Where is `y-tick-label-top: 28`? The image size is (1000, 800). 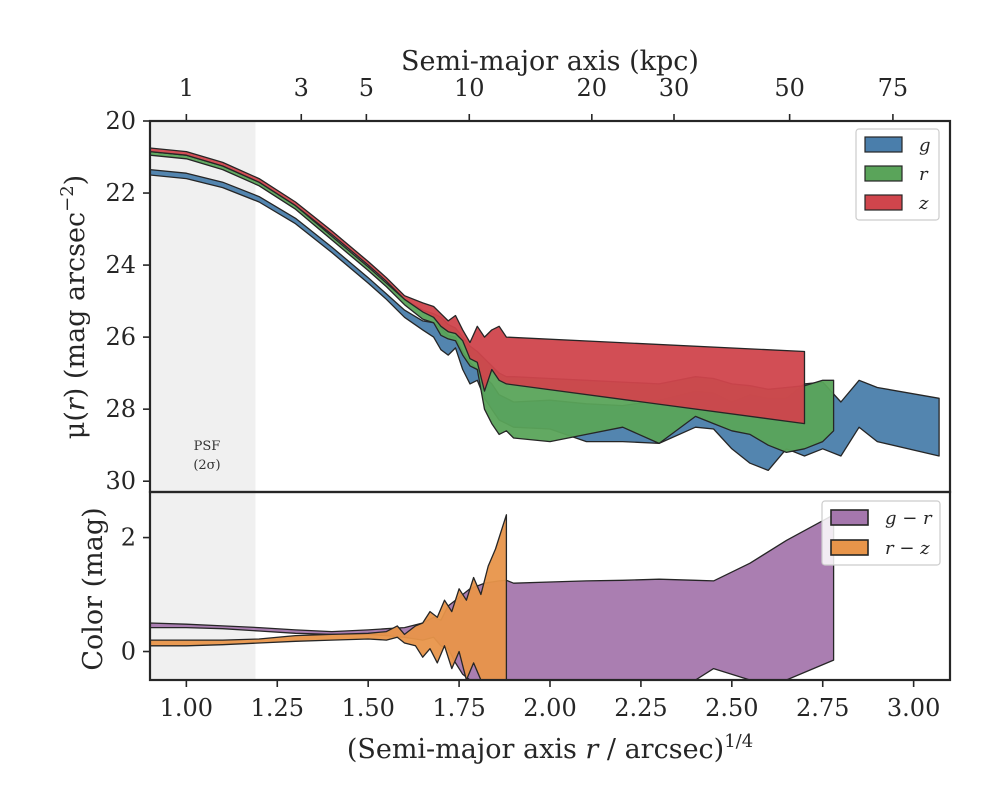
y-tick-label-top: 28 is located at coordinates (120, 409).